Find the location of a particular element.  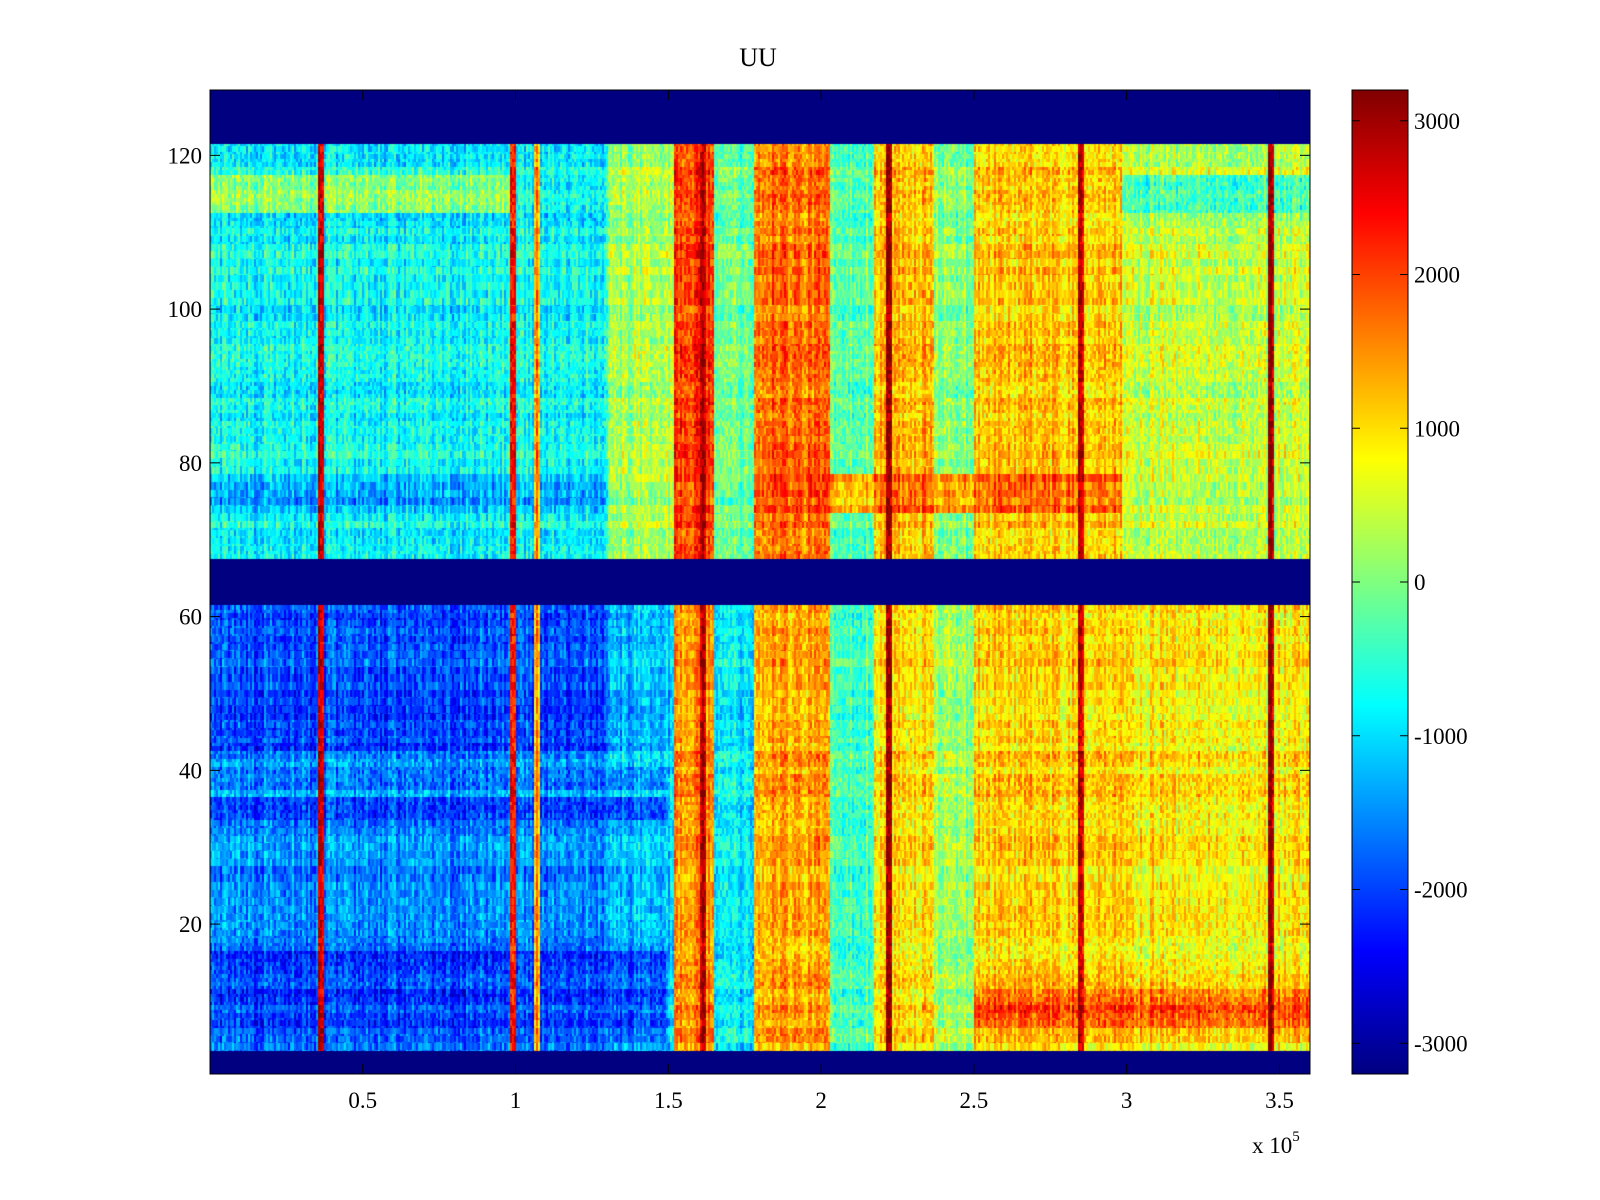

x-tick-label: 0.5 is located at coordinates (362, 1100).